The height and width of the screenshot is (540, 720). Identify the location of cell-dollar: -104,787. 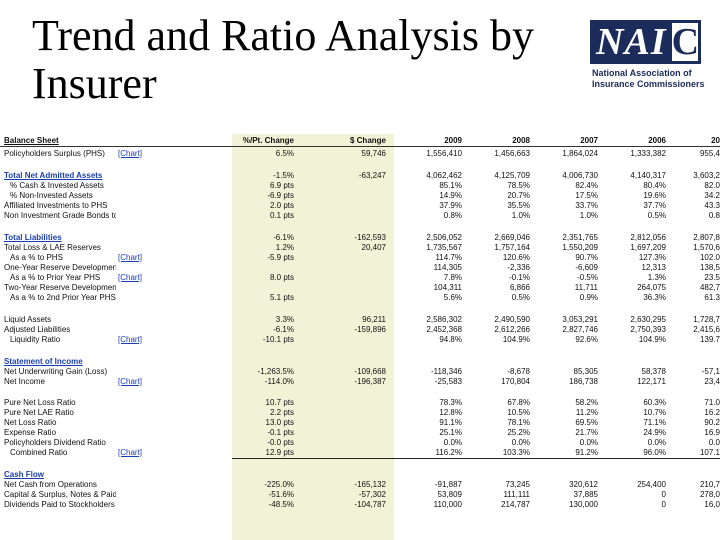
(370, 504).